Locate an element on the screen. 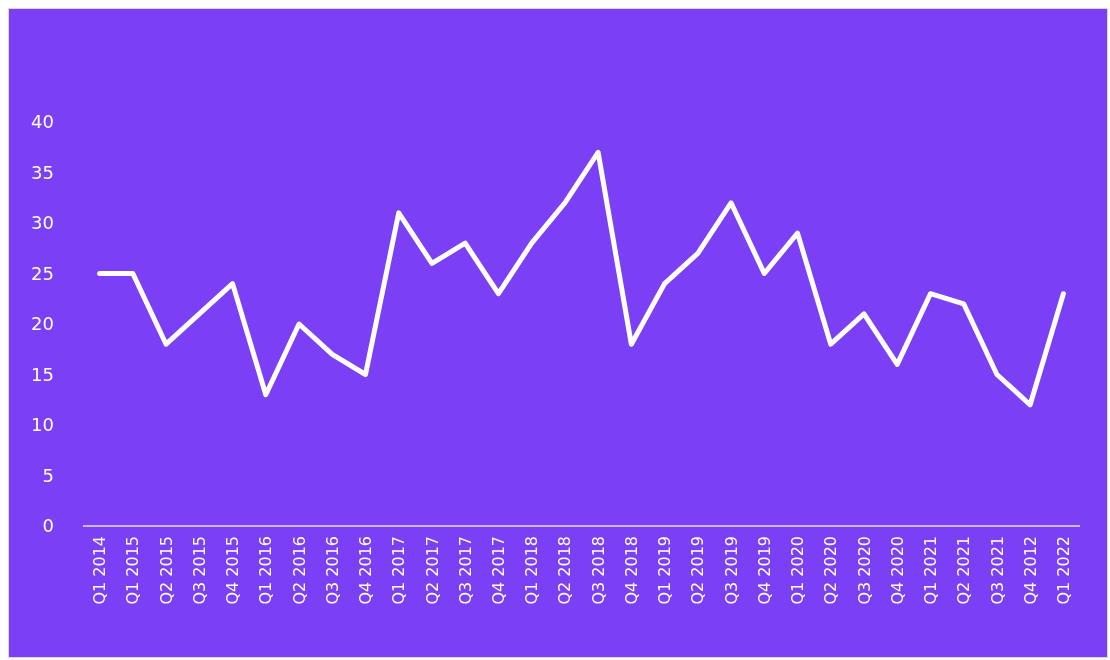  x-tick-label: Q3 2016 is located at coordinates (332, 570).